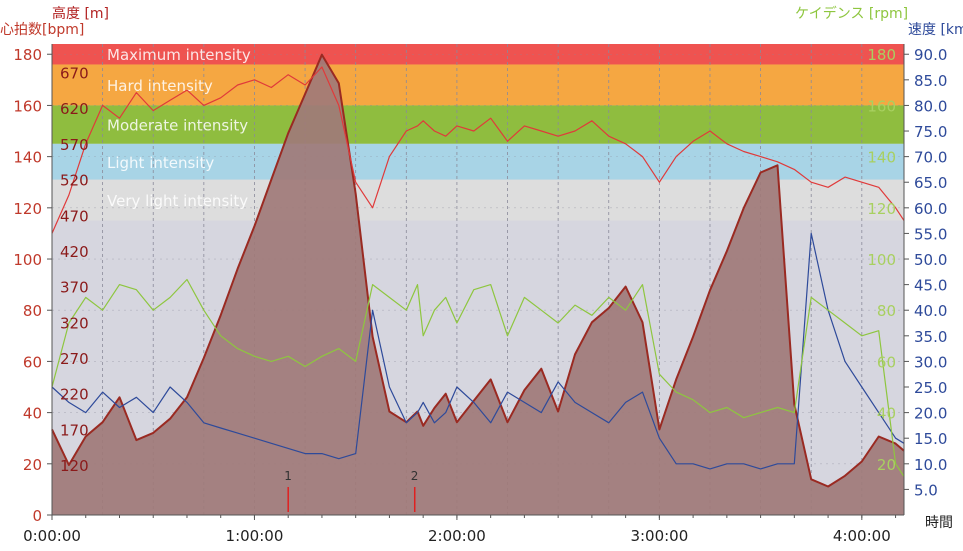 Image resolution: width=963 pixels, height=551 pixels. Describe the element at coordinates (74, 466) in the screenshot. I see `altitude-tick-label: 120` at that location.